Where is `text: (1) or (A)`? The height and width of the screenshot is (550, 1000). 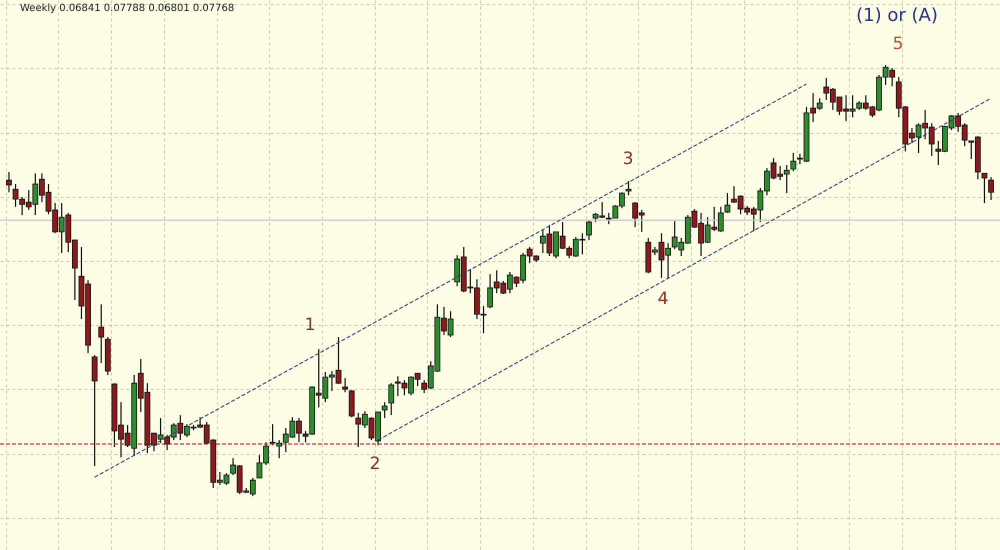
text: (1) or (A) is located at coordinates (897, 15).